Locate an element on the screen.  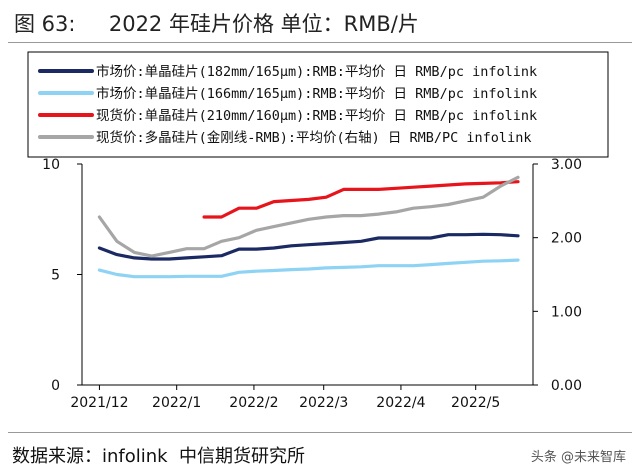
x-tick-label: 2022/2 is located at coordinates (253, 403).